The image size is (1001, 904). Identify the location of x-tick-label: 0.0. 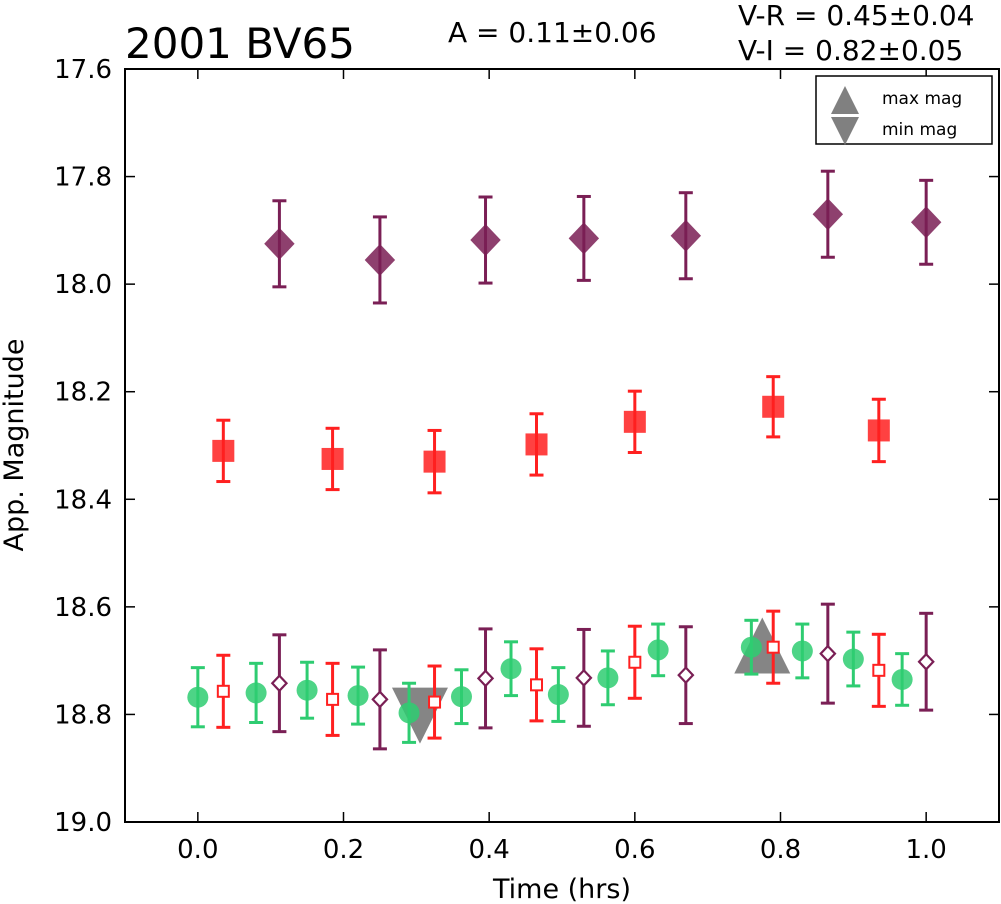
(197, 850).